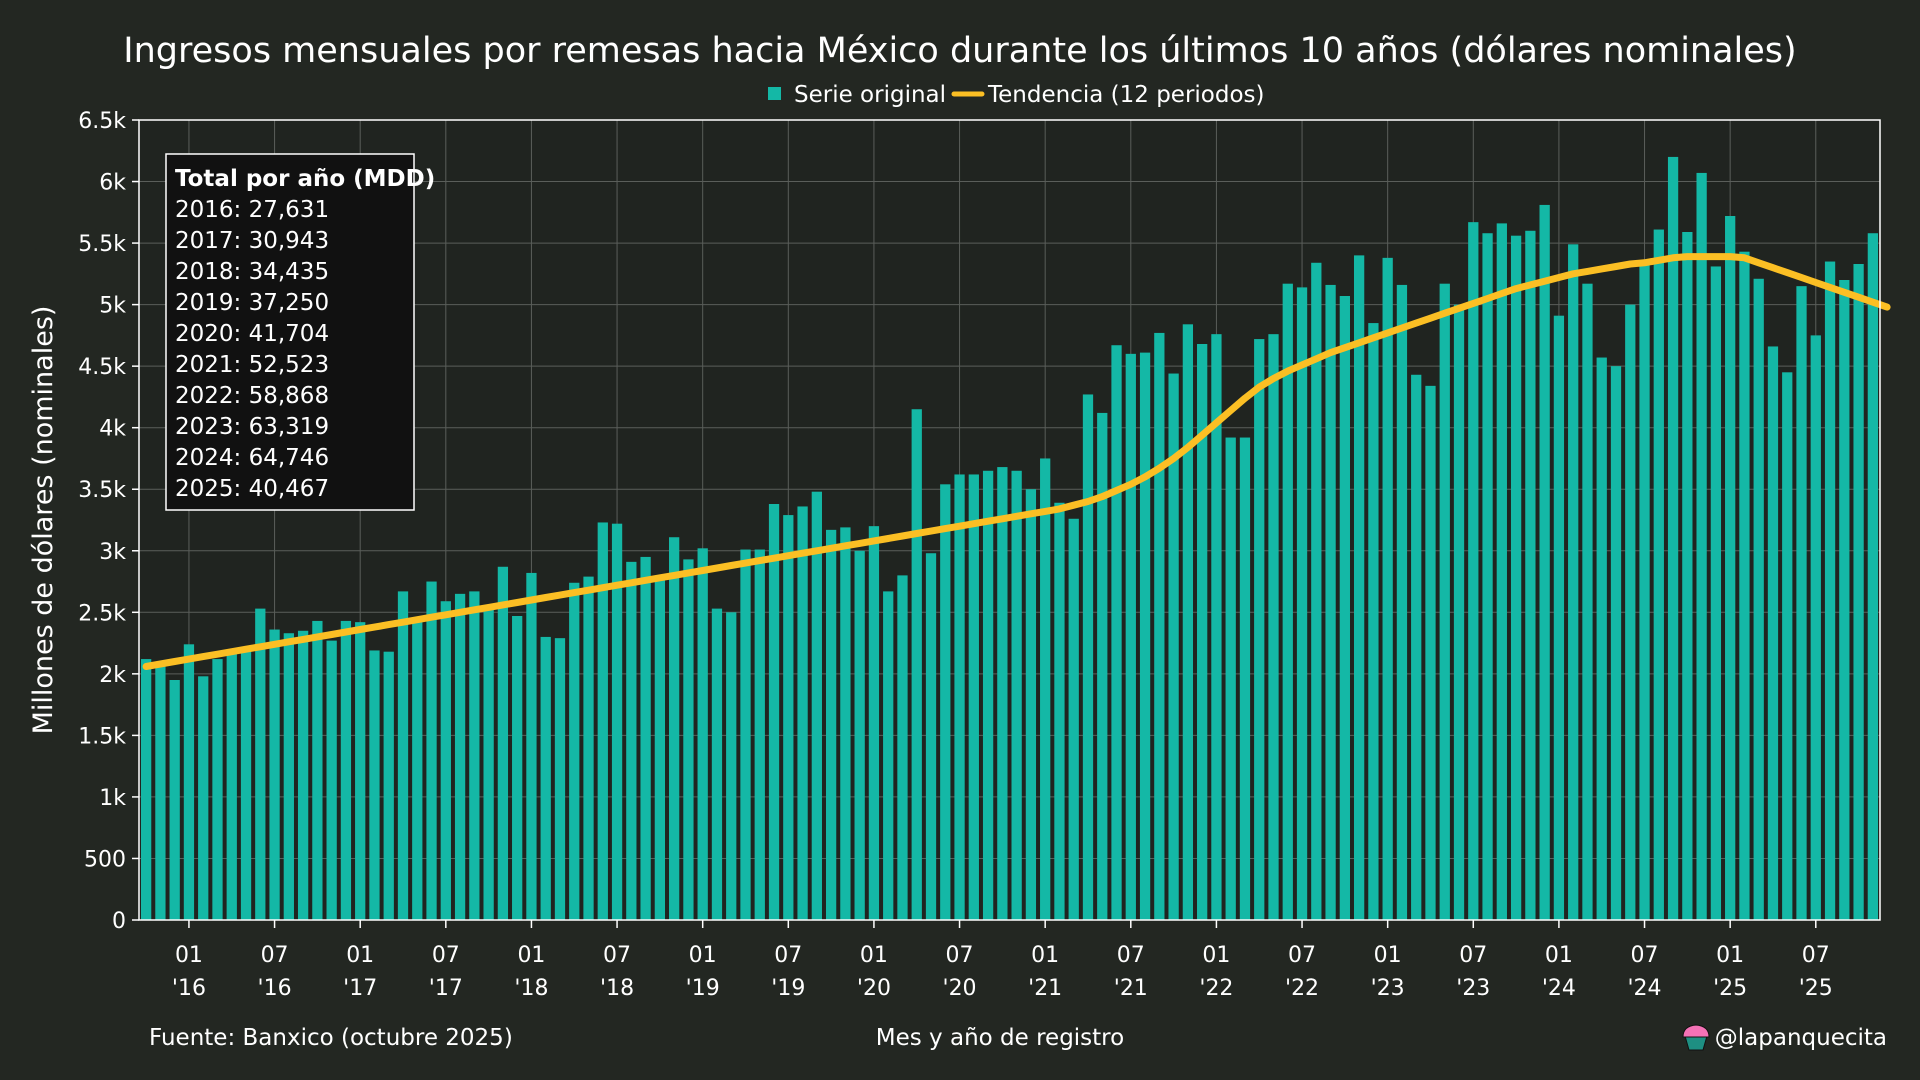  What do you see at coordinates (1125, 95) in the screenshot?
I see `legend-line-label: Tendencia (12 periodos)` at bounding box center [1125, 95].